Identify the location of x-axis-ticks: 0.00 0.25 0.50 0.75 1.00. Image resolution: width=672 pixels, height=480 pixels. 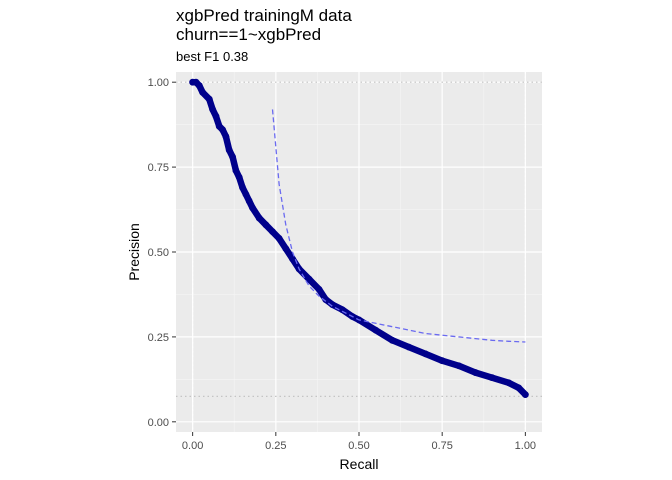
(359, 442).